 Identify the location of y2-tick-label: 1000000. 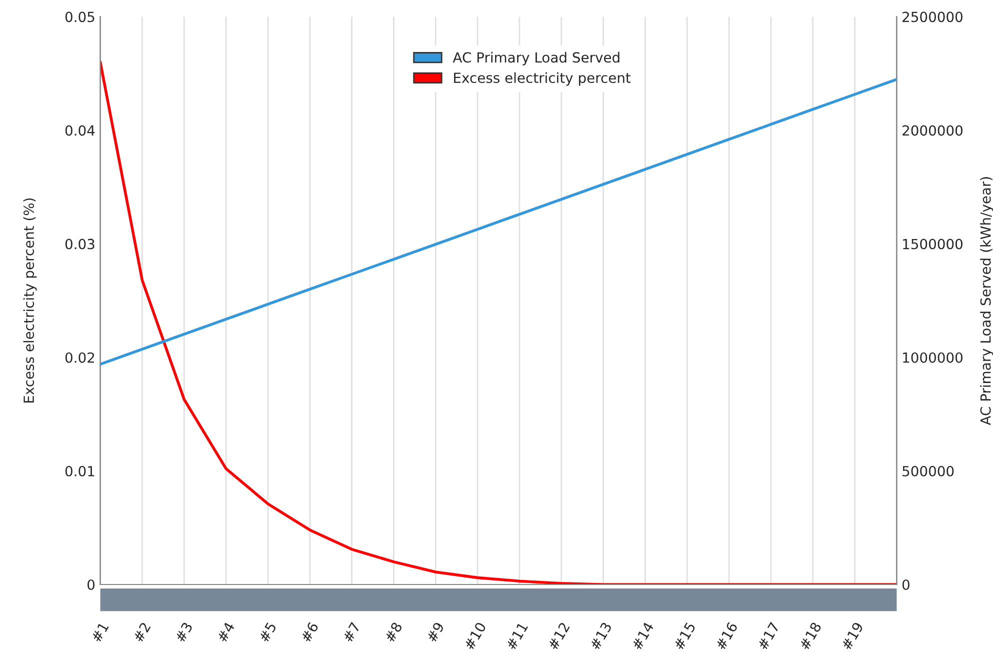
(932, 357).